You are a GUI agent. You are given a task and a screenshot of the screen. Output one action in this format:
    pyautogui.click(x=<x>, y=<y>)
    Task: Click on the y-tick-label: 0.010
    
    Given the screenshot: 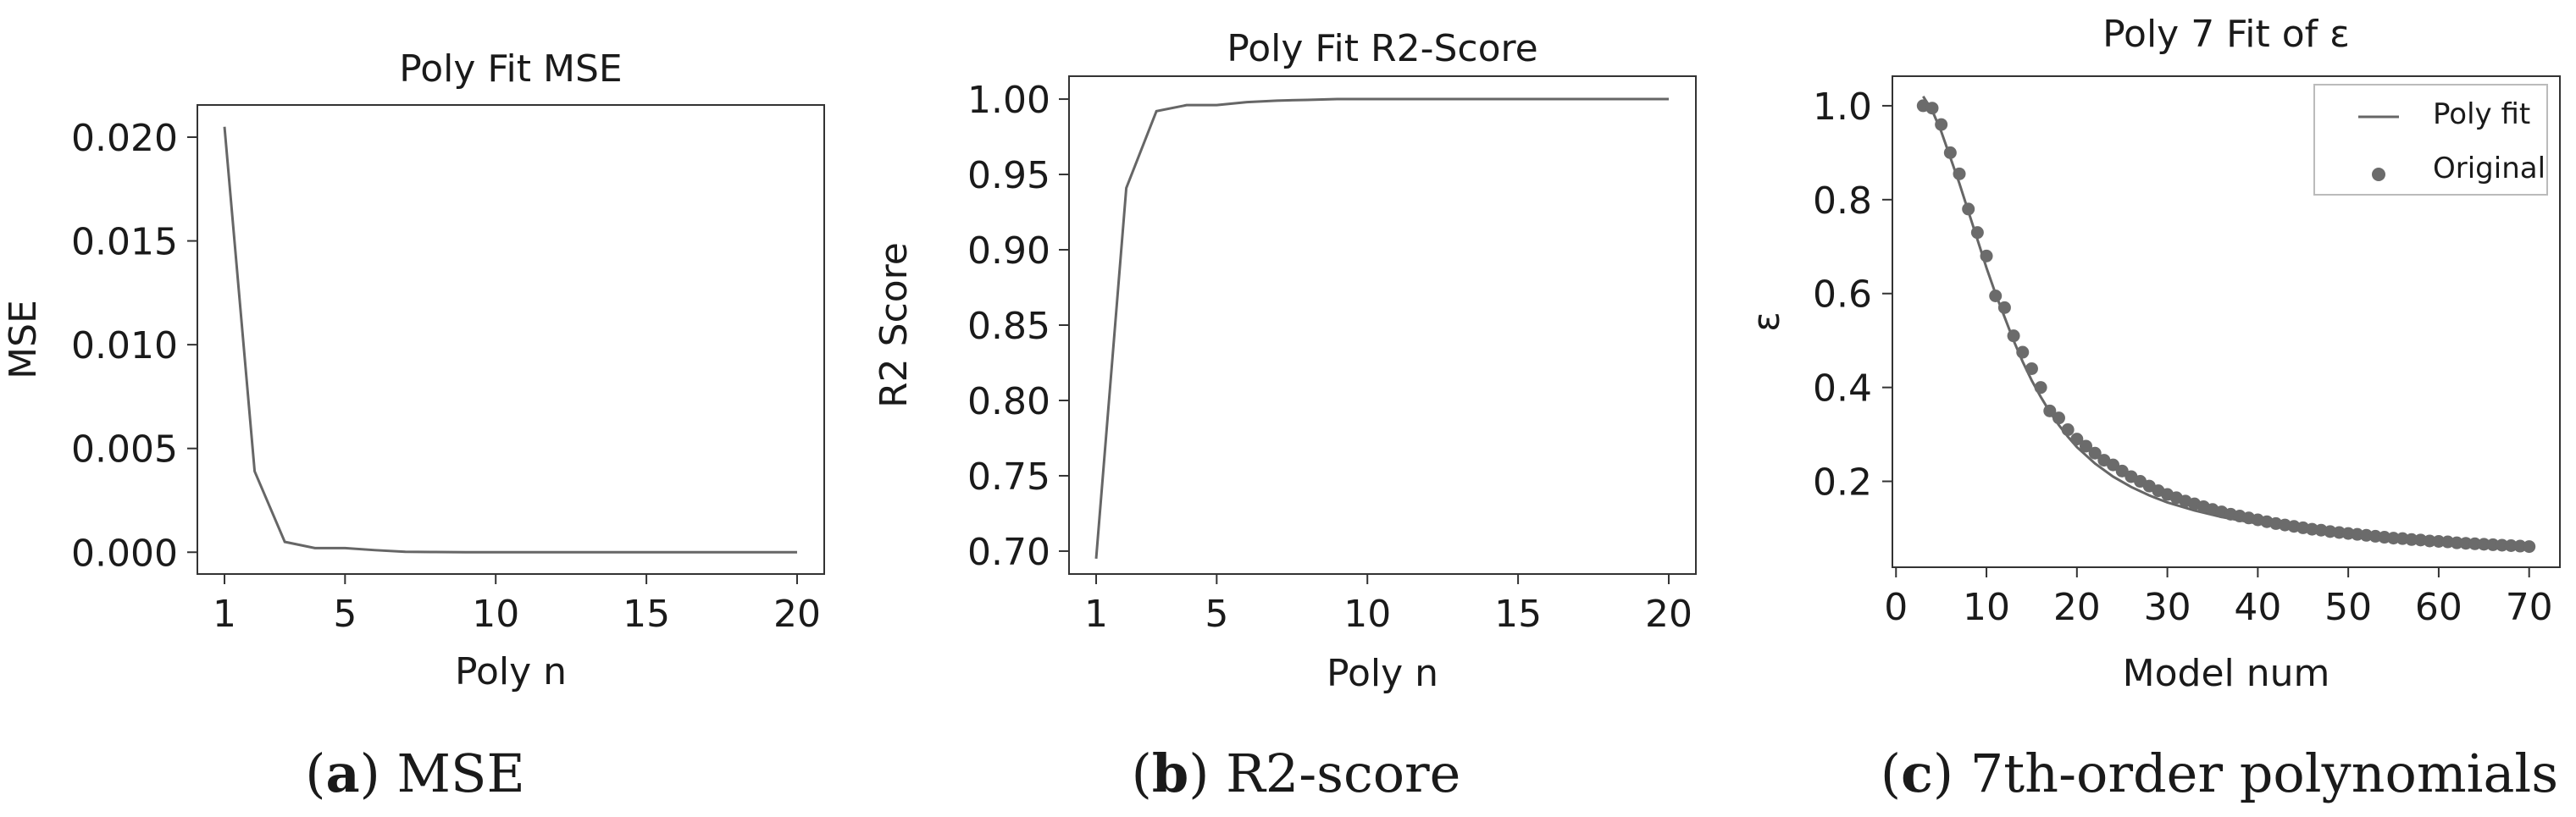 What is the action you would take?
    pyautogui.click(x=124, y=345)
    